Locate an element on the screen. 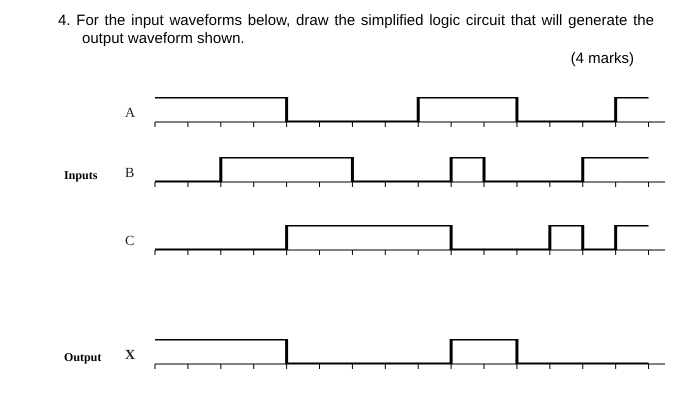 This screenshot has width=700, height=420. y-axis-title: Output is located at coordinates (83, 357).